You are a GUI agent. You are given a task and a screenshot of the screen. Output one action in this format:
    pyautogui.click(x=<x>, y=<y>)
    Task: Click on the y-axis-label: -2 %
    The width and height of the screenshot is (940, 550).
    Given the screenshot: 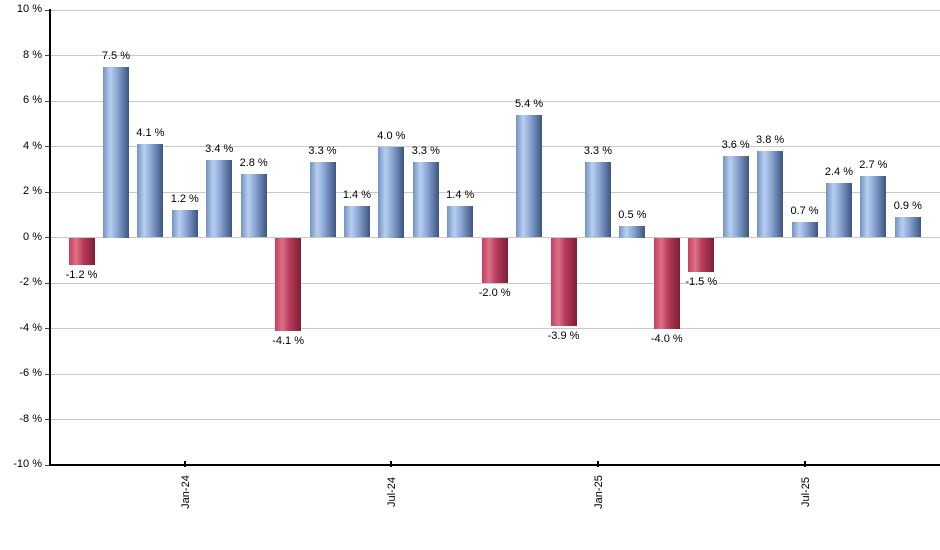 What is the action you would take?
    pyautogui.click(x=30, y=282)
    